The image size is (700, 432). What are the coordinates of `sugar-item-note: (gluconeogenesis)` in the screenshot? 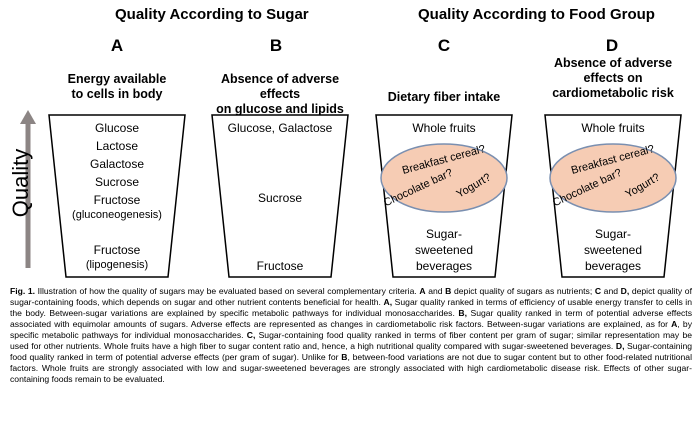 It's located at (117, 215).